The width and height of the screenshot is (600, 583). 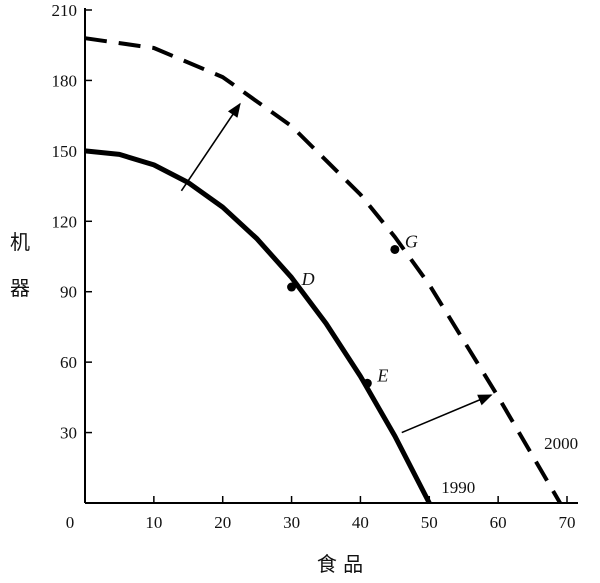 What do you see at coordinates (561, 443) in the screenshot?
I see `series-label-2000: 2000` at bounding box center [561, 443].